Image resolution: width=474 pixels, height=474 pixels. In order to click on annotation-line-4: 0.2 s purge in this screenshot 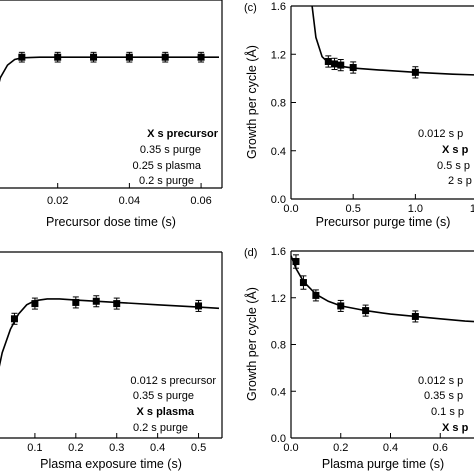, I will do `click(166, 181)`.